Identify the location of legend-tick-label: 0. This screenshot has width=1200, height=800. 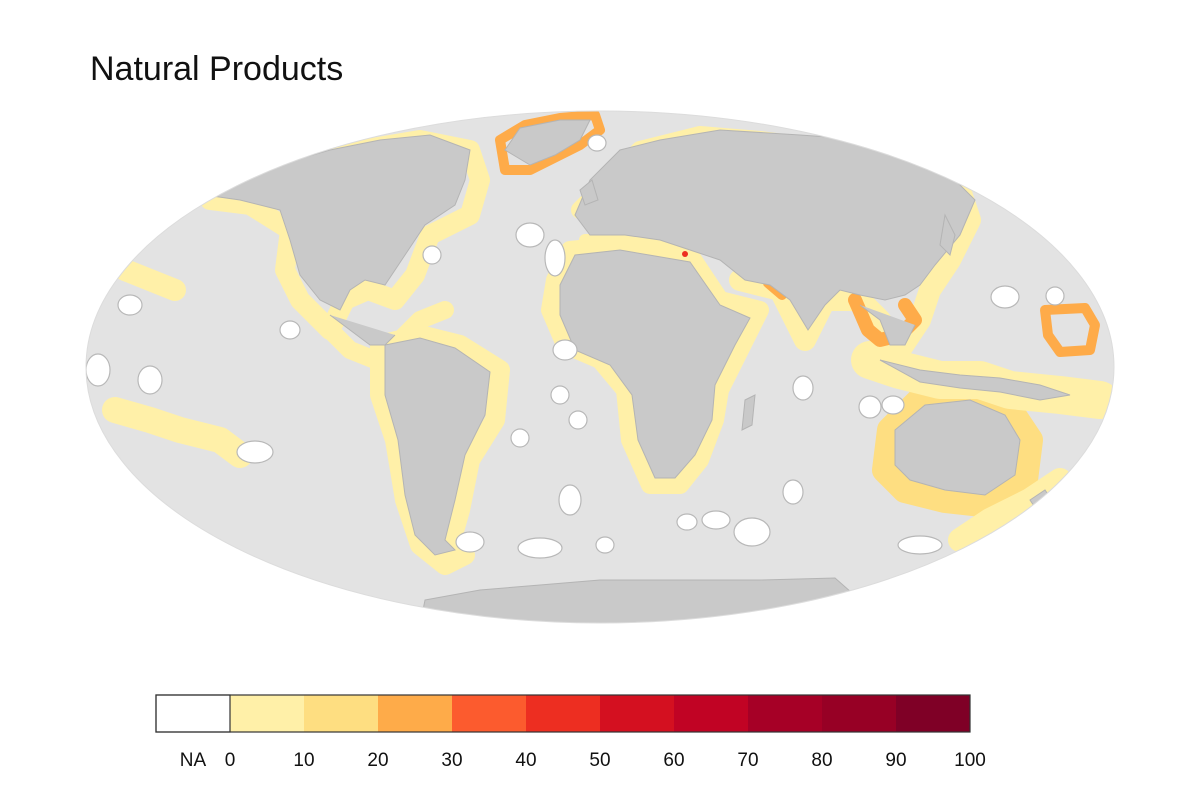
(230, 760).